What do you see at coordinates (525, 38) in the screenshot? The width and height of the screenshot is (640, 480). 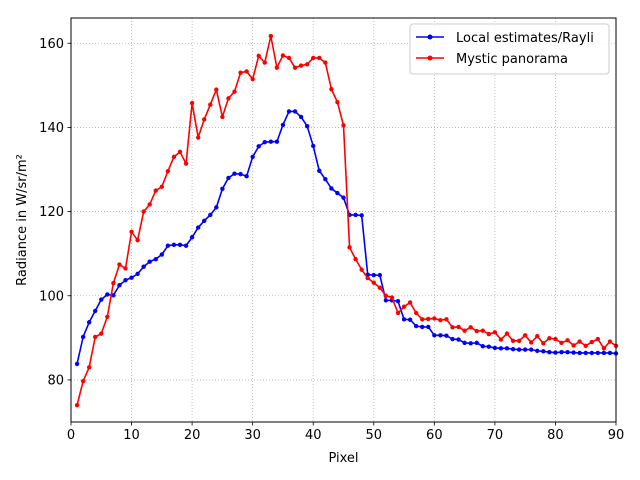 I see `legend-label-local: Local estimates/Rayli` at bounding box center [525, 38].